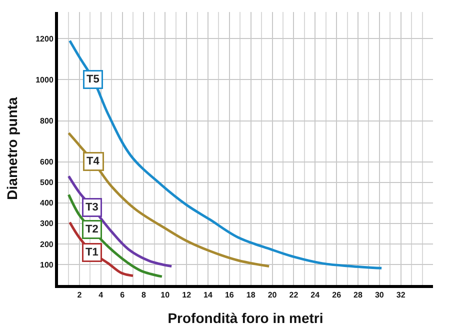  What do you see at coordinates (337, 295) in the screenshot?
I see `x-tick-label: 26` at bounding box center [337, 295].